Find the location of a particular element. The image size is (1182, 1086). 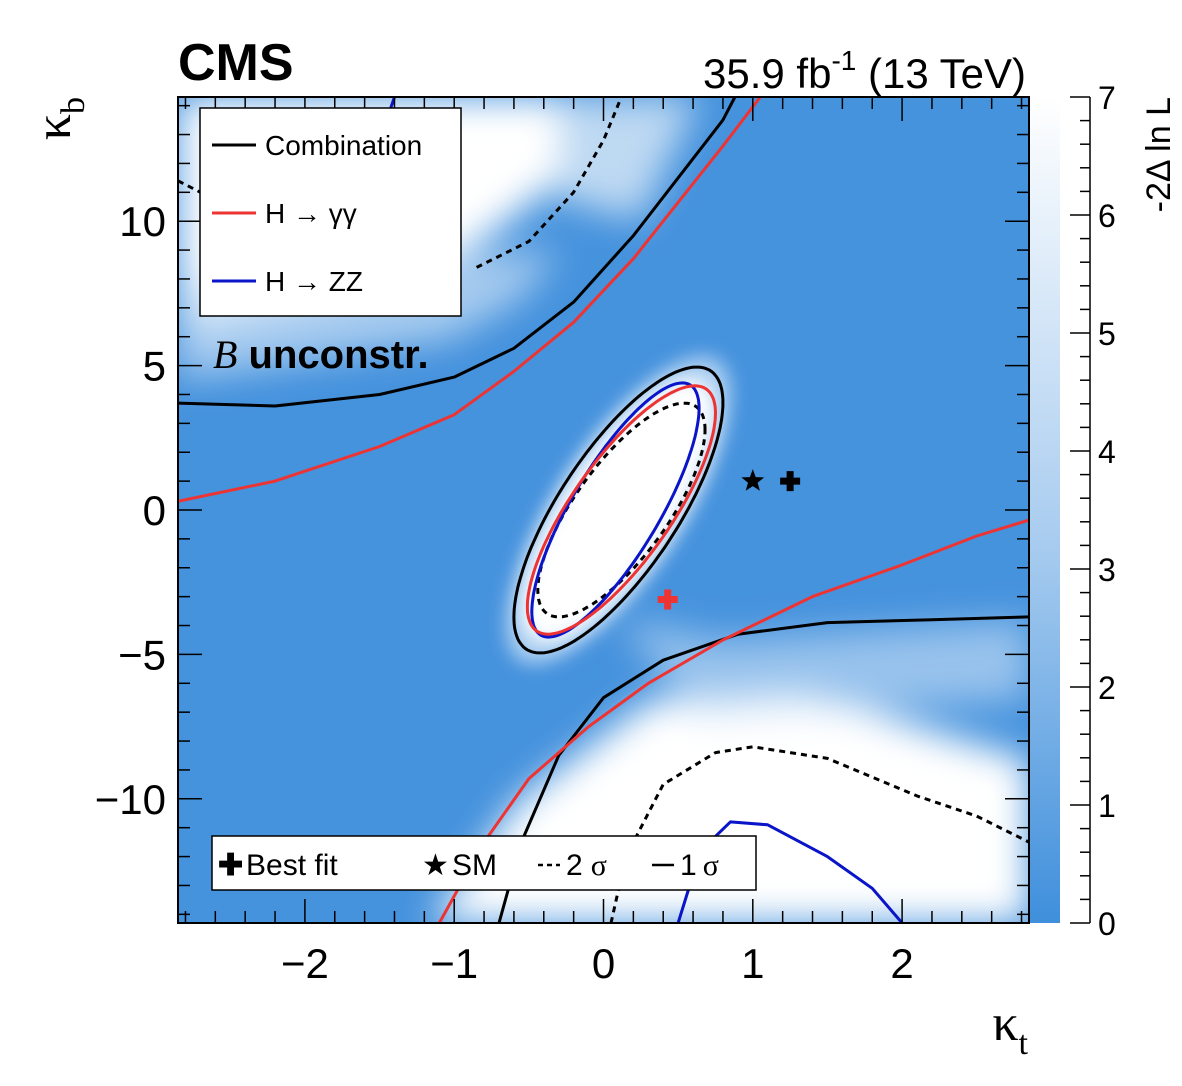

hzz-1sigma-ellipse is located at coordinates (615, 510).